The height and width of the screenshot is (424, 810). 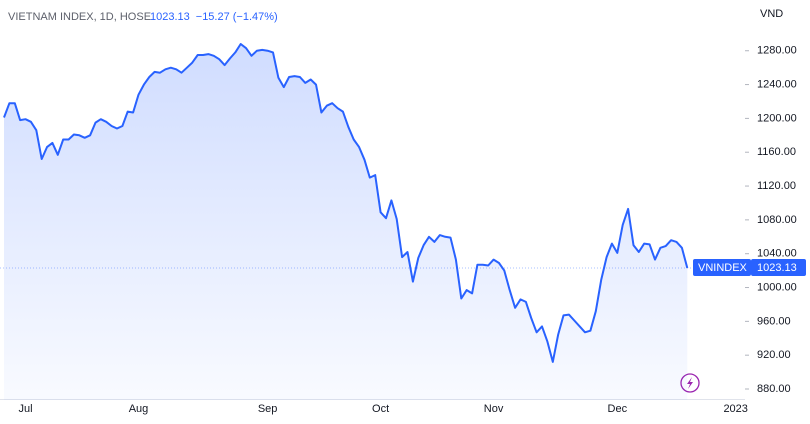 I want to click on y-tick-label: 1080.00, so click(x=777, y=220).